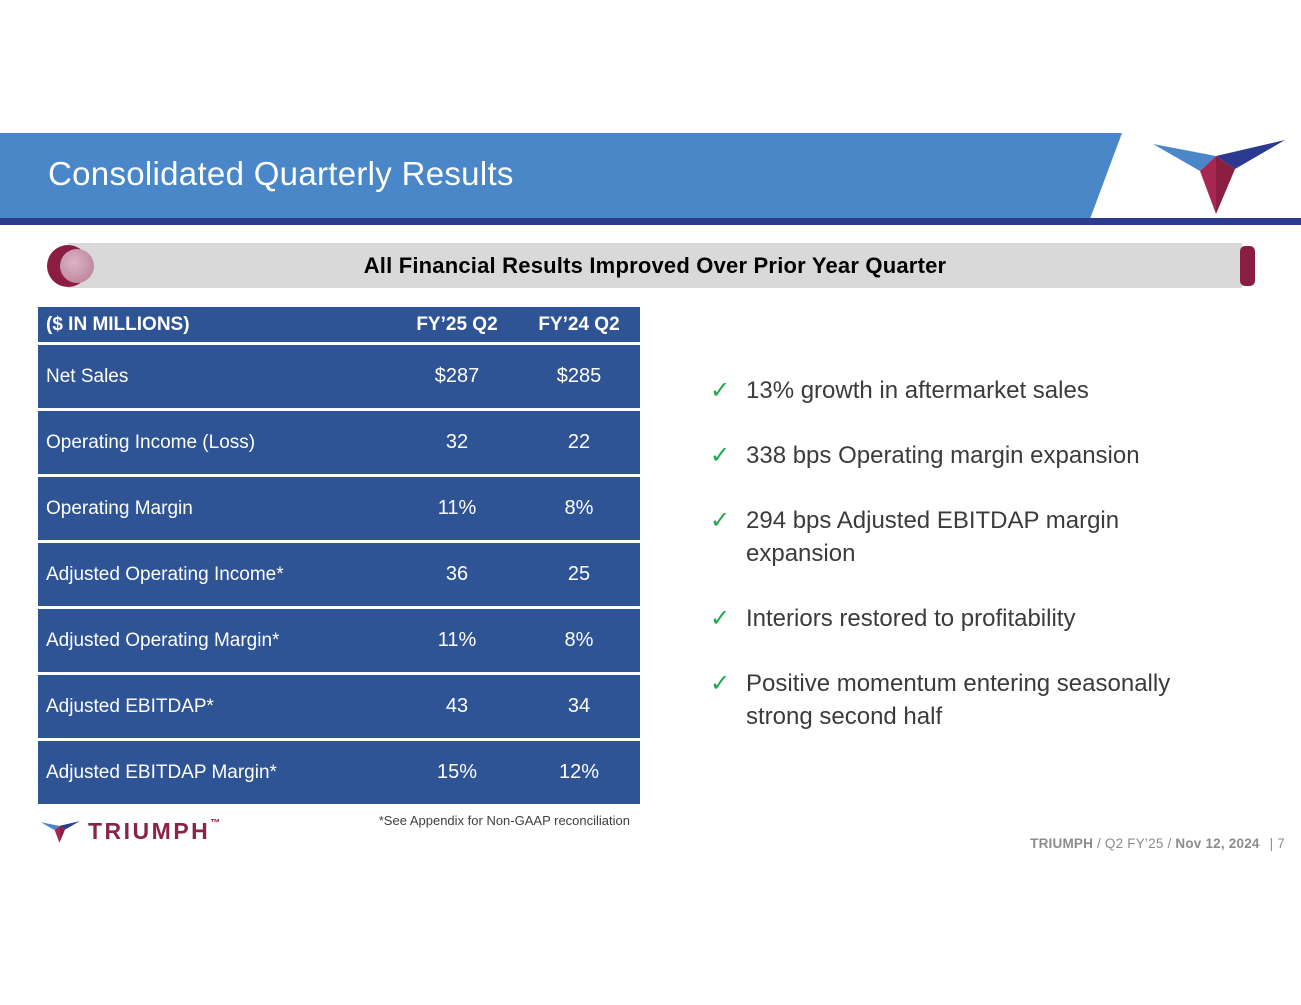  Describe the element at coordinates (130, 706) in the screenshot. I see `row-label: Adjusted EBITDAP*` at that location.